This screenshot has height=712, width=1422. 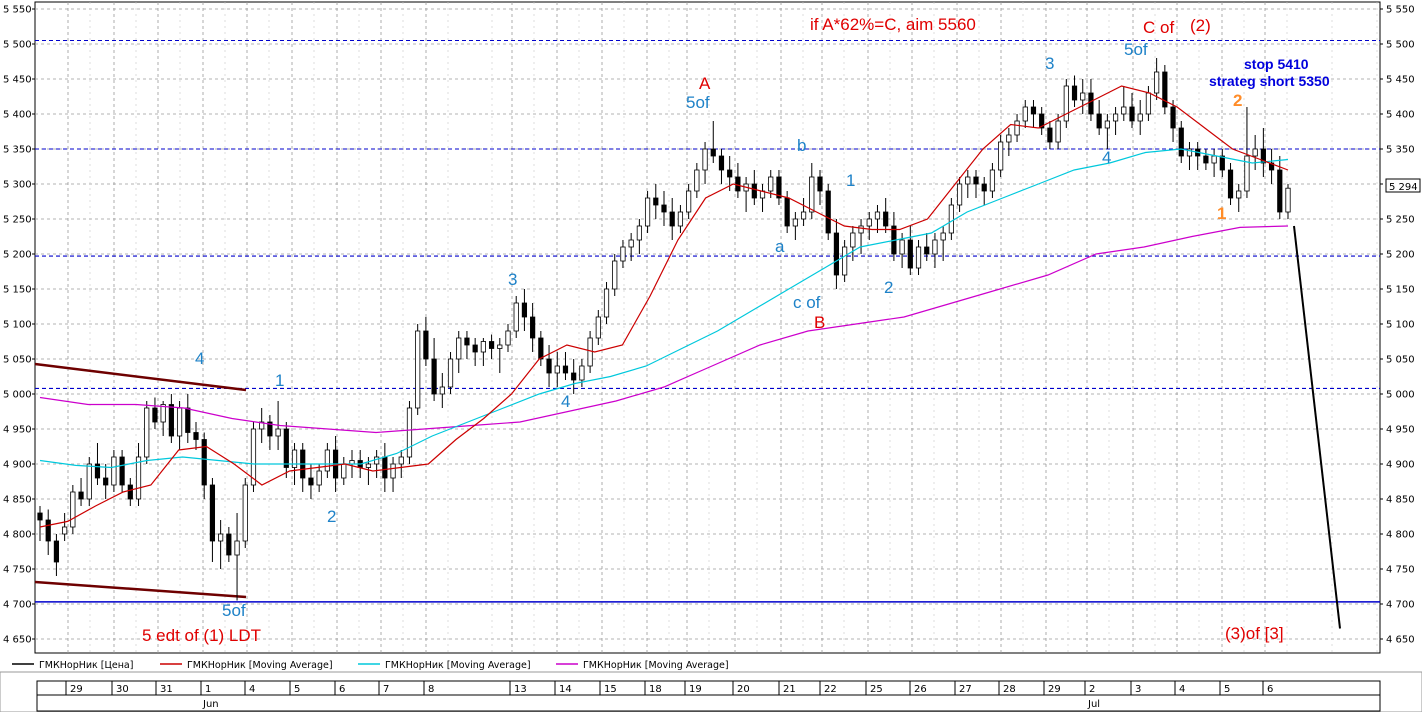 I want to click on annotation-1-left: 1, so click(x=279, y=380).